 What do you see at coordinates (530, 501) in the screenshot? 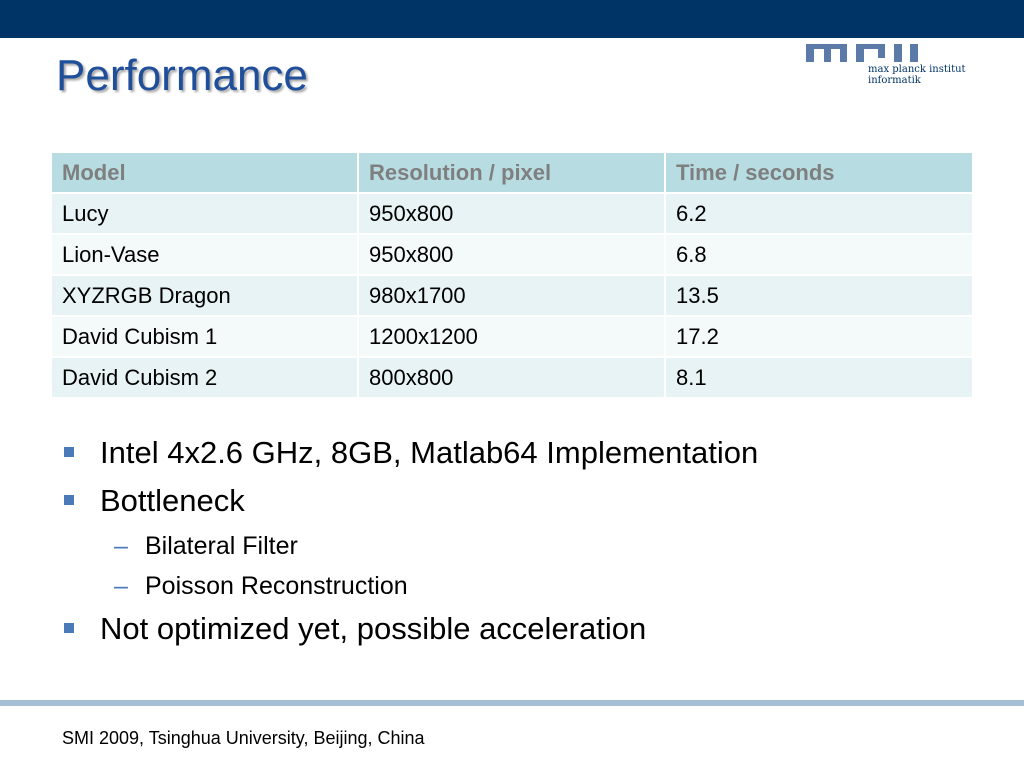
I see `bullet-item: Bottleneck` at bounding box center [530, 501].